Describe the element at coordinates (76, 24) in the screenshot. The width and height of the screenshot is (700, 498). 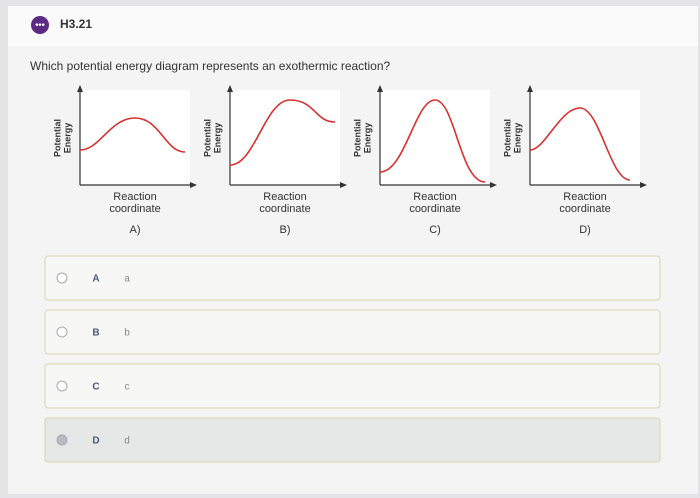
I see `question-id: H3.21` at that location.